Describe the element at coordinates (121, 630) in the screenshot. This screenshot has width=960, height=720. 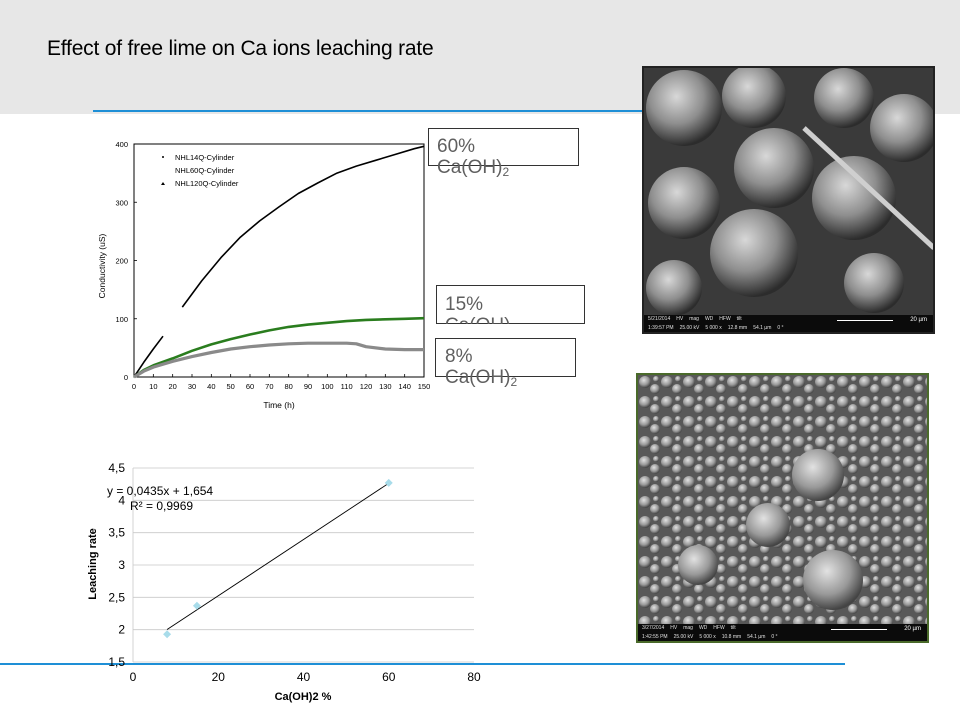
I see `y-tick-label-2: 2` at that location.